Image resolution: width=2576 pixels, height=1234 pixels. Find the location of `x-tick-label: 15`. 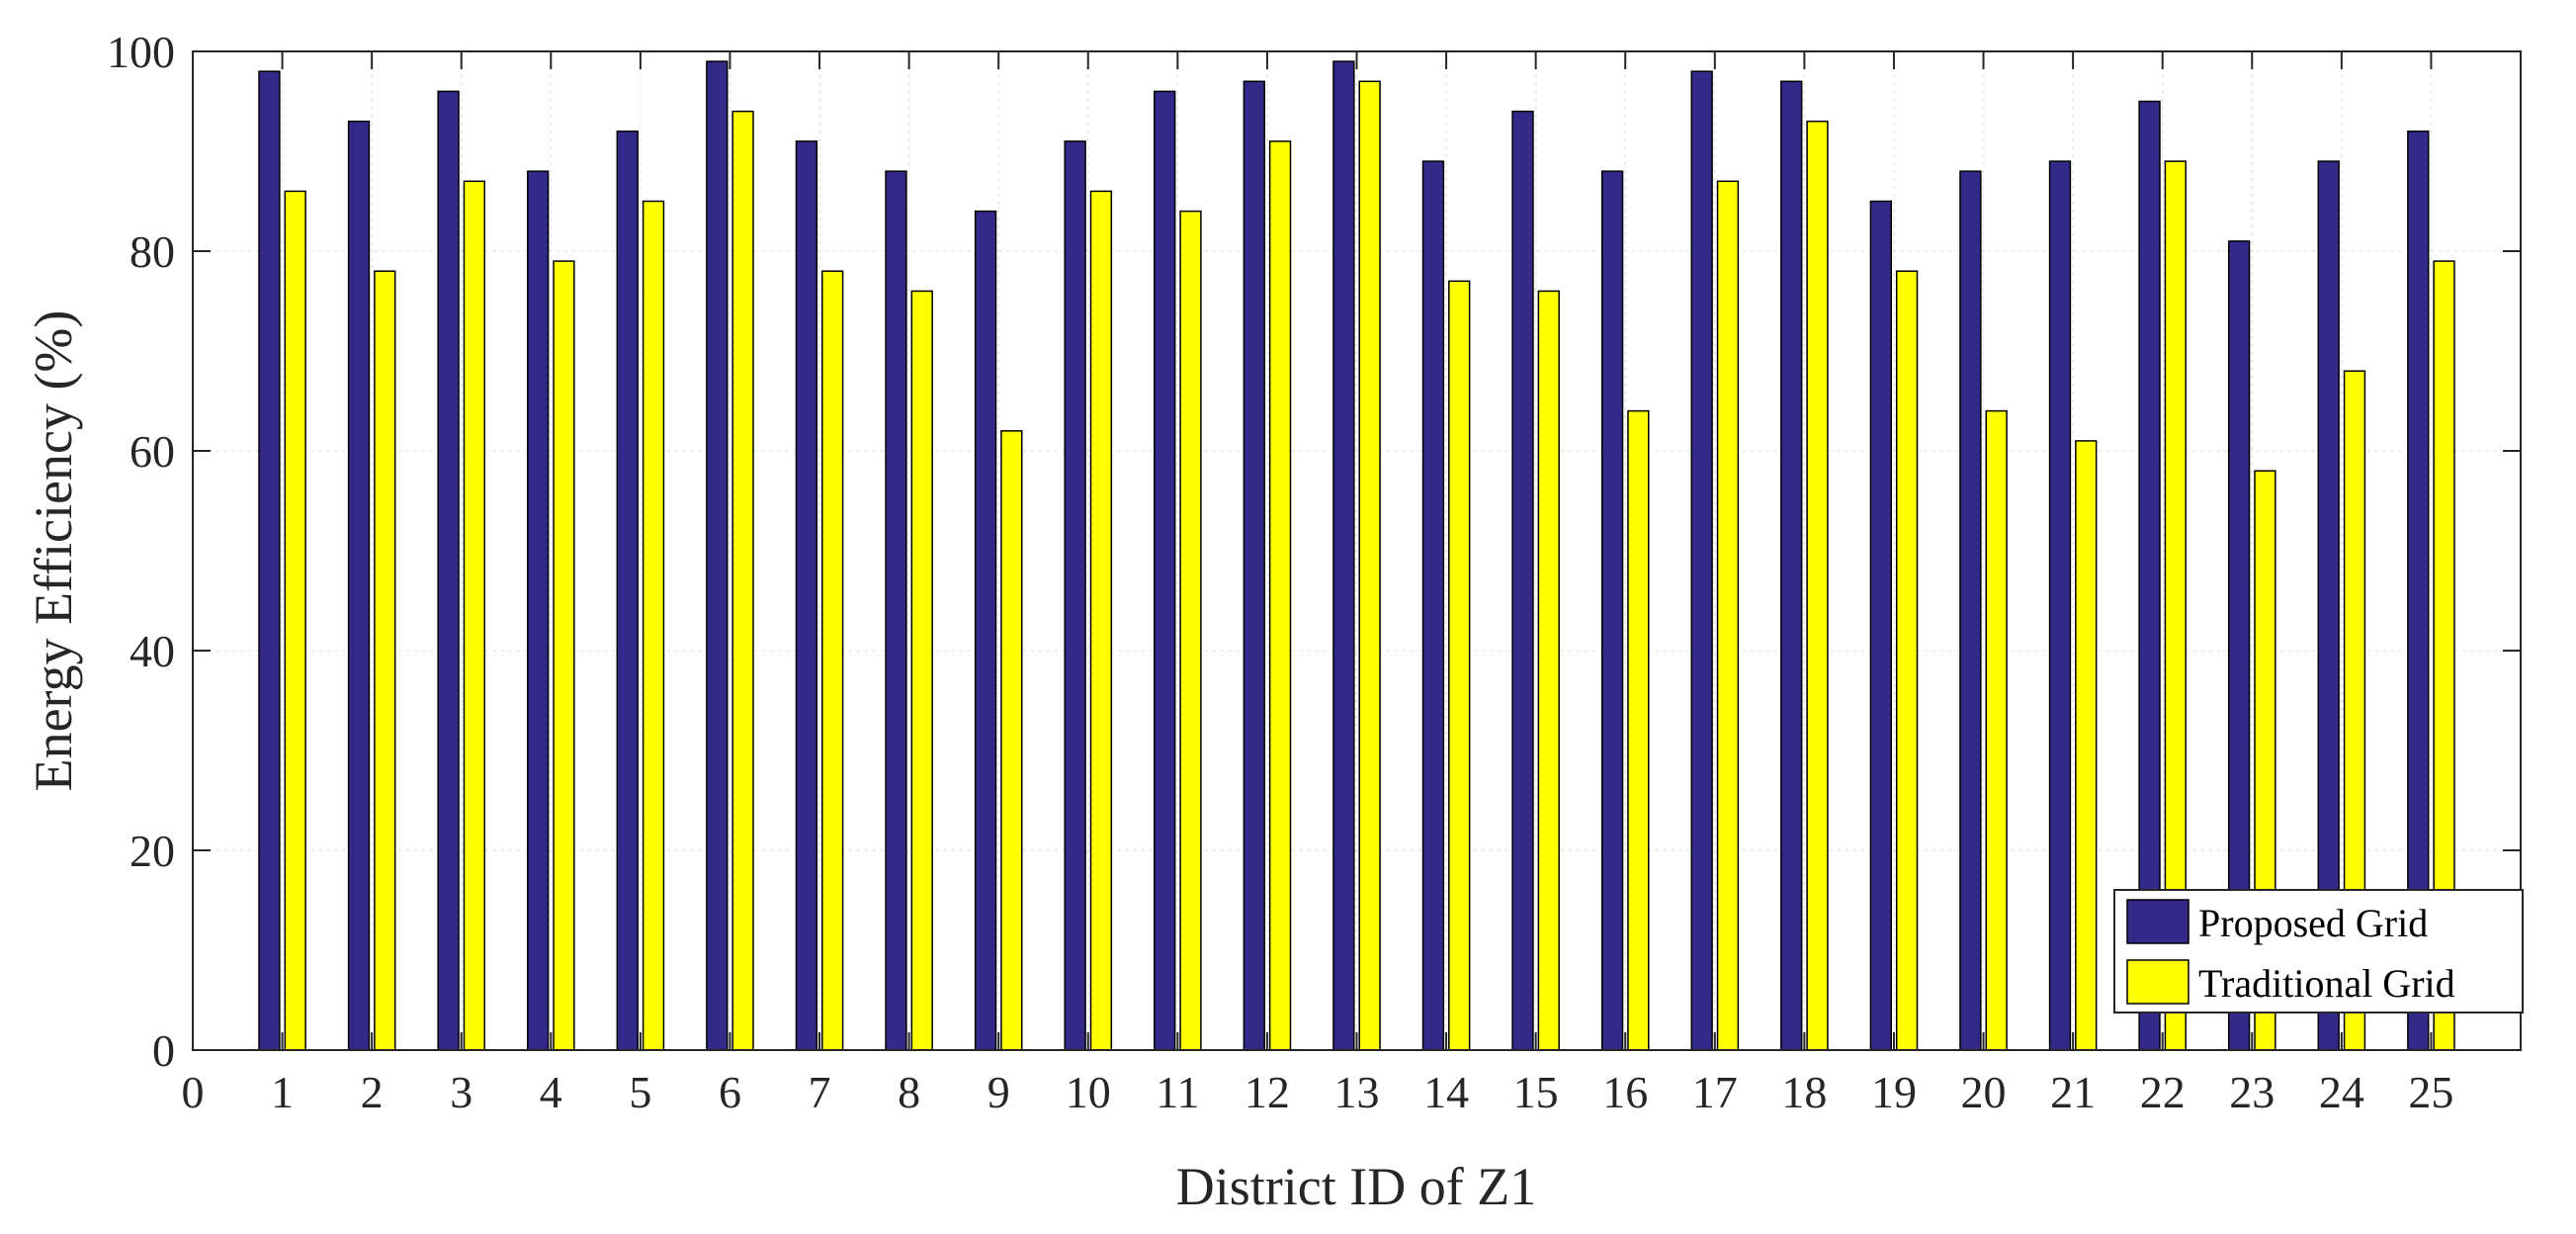

x-tick-label: 15 is located at coordinates (1536, 1092).